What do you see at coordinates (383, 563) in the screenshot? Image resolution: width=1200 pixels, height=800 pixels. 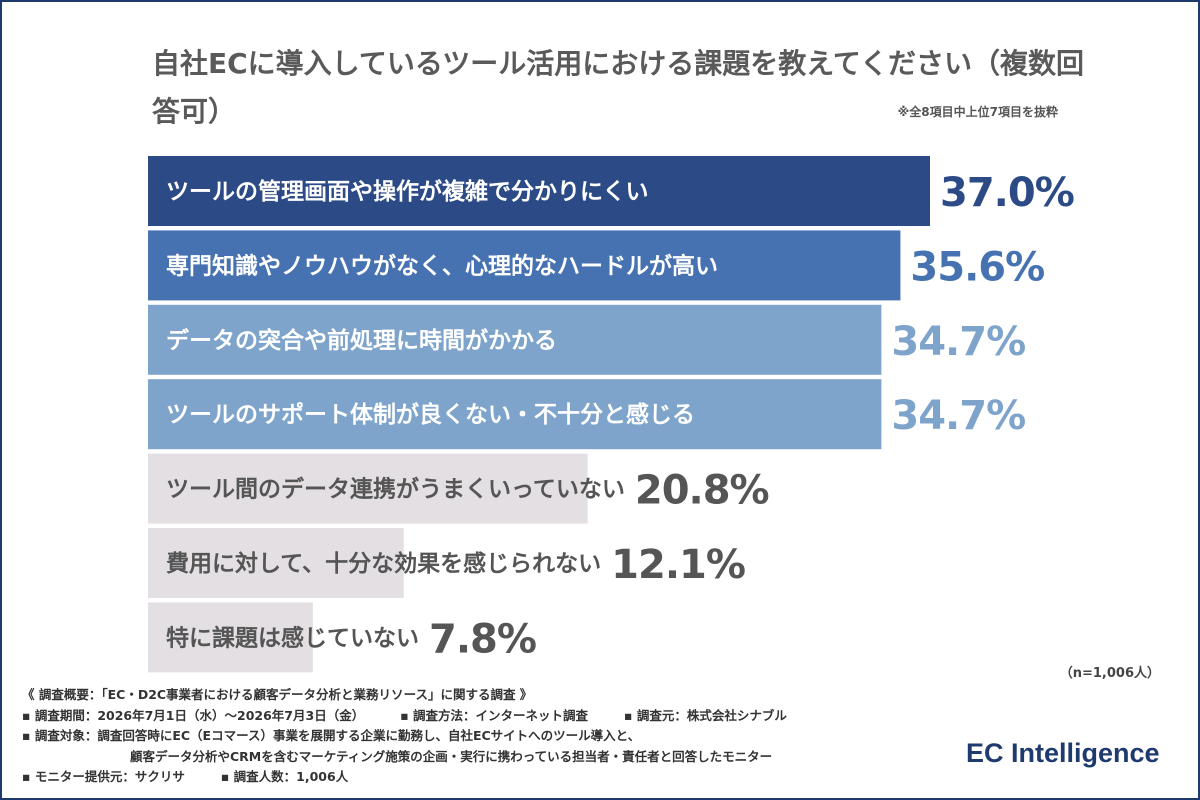 I see `bar-label-6: 費用に対して、十分な効果を感じられない` at bounding box center [383, 563].